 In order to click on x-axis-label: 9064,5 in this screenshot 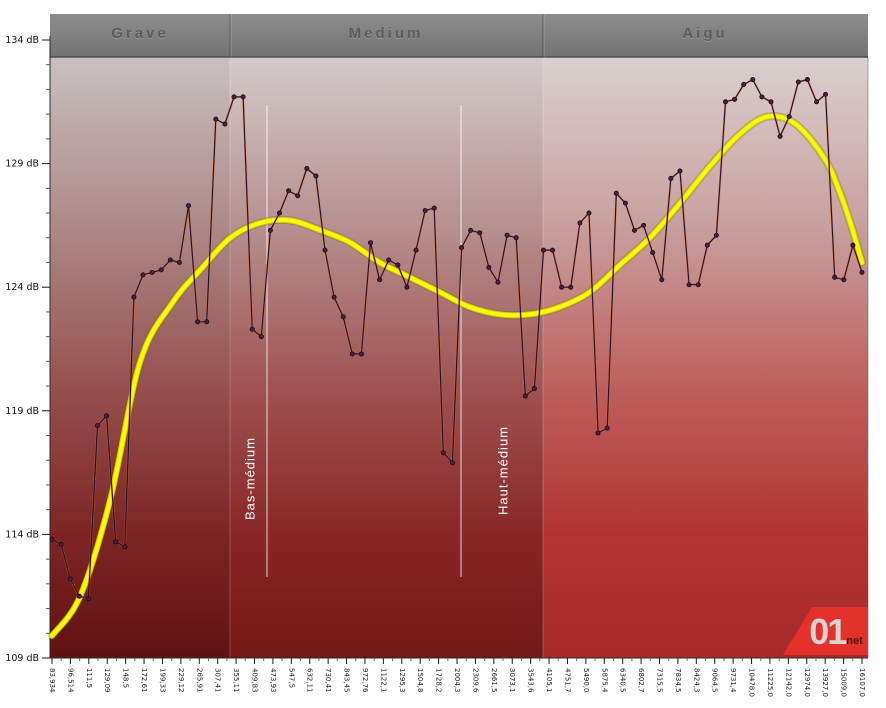, I will do `click(715, 680)`.